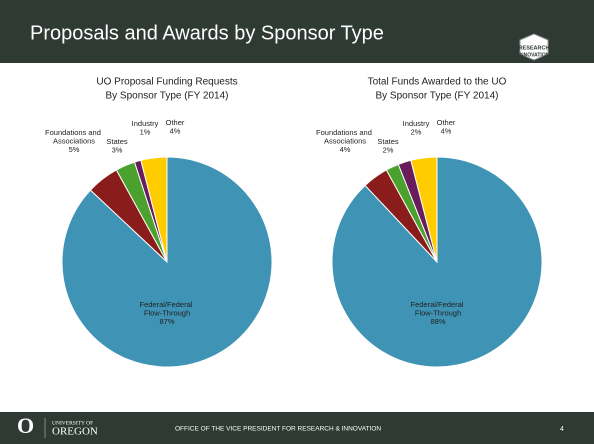 This screenshot has height=444, width=594. What do you see at coordinates (437, 82) in the screenshot?
I see `chart-title: Total Funds Awarded to the UO` at bounding box center [437, 82].